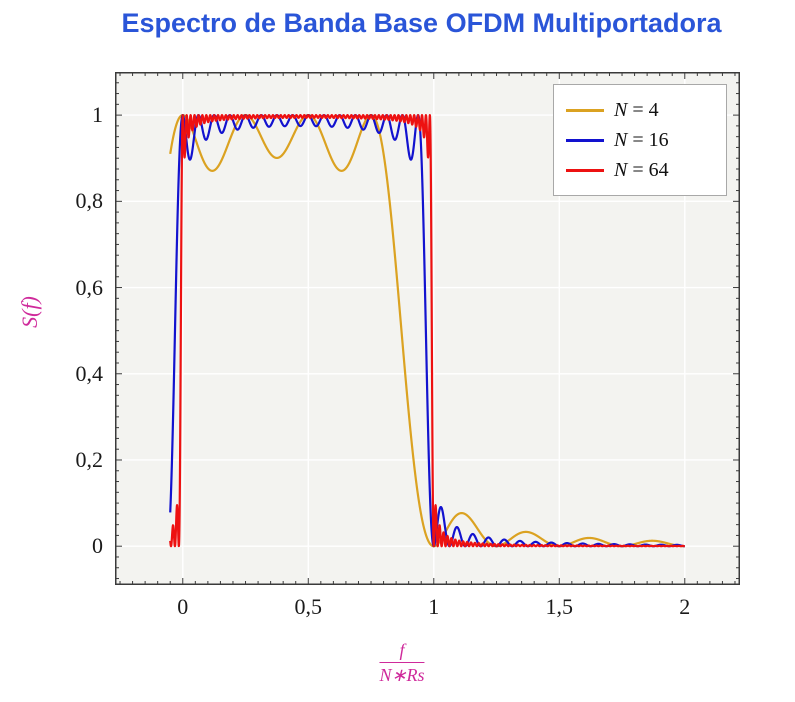 The width and height of the screenshot is (795, 702). What do you see at coordinates (585, 110) in the screenshot?
I see `legend-swatch-n4` at bounding box center [585, 110].